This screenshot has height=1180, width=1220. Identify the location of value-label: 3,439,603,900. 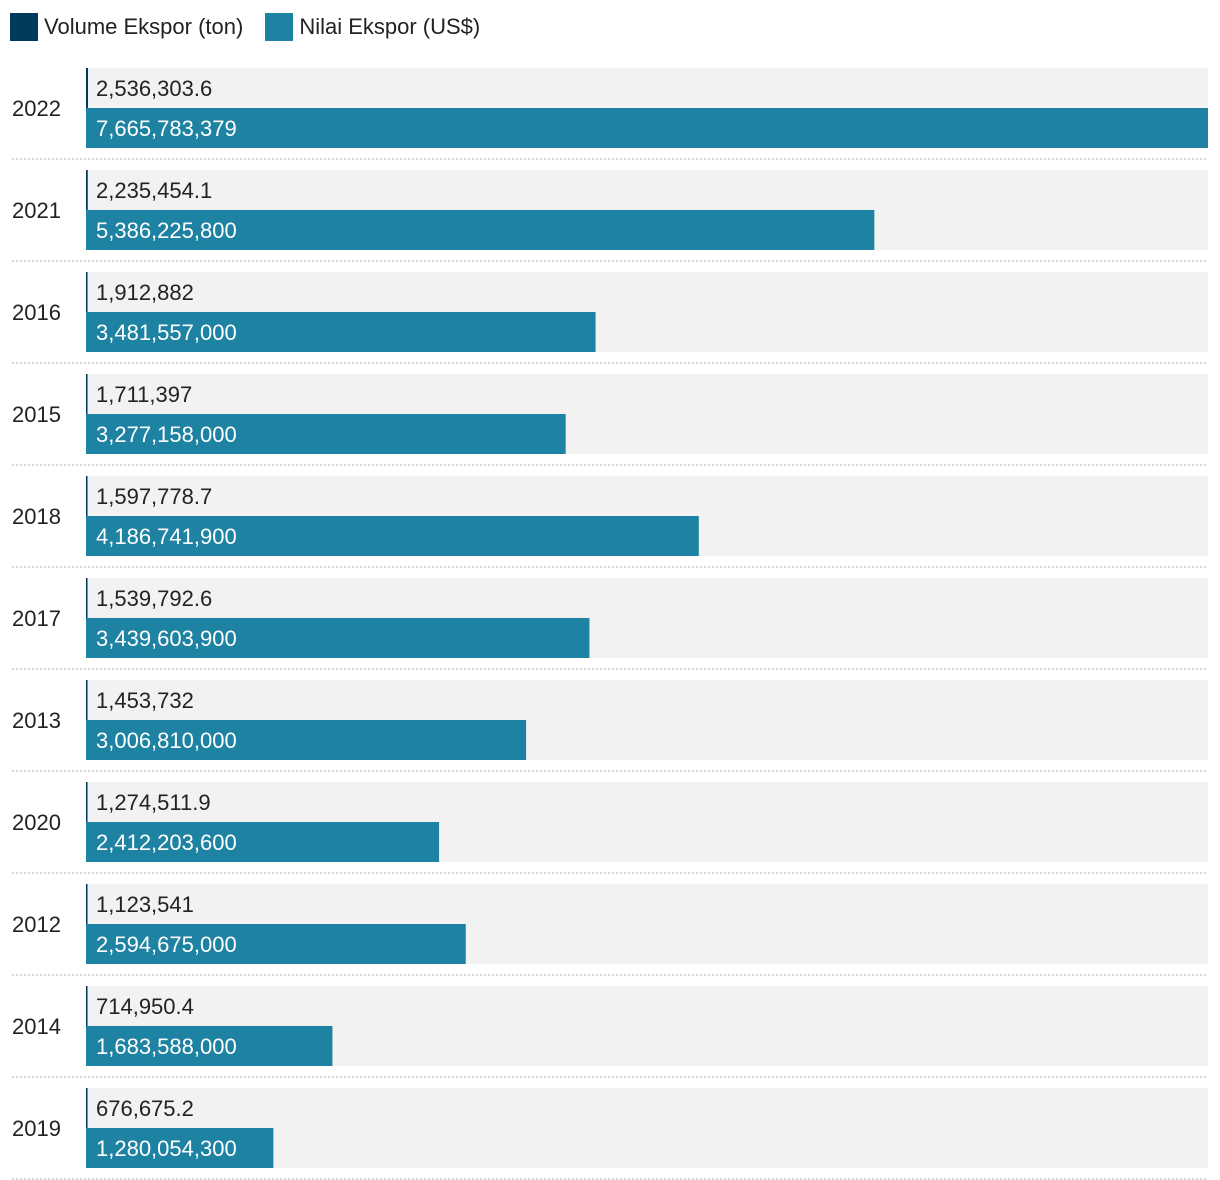
(166, 638).